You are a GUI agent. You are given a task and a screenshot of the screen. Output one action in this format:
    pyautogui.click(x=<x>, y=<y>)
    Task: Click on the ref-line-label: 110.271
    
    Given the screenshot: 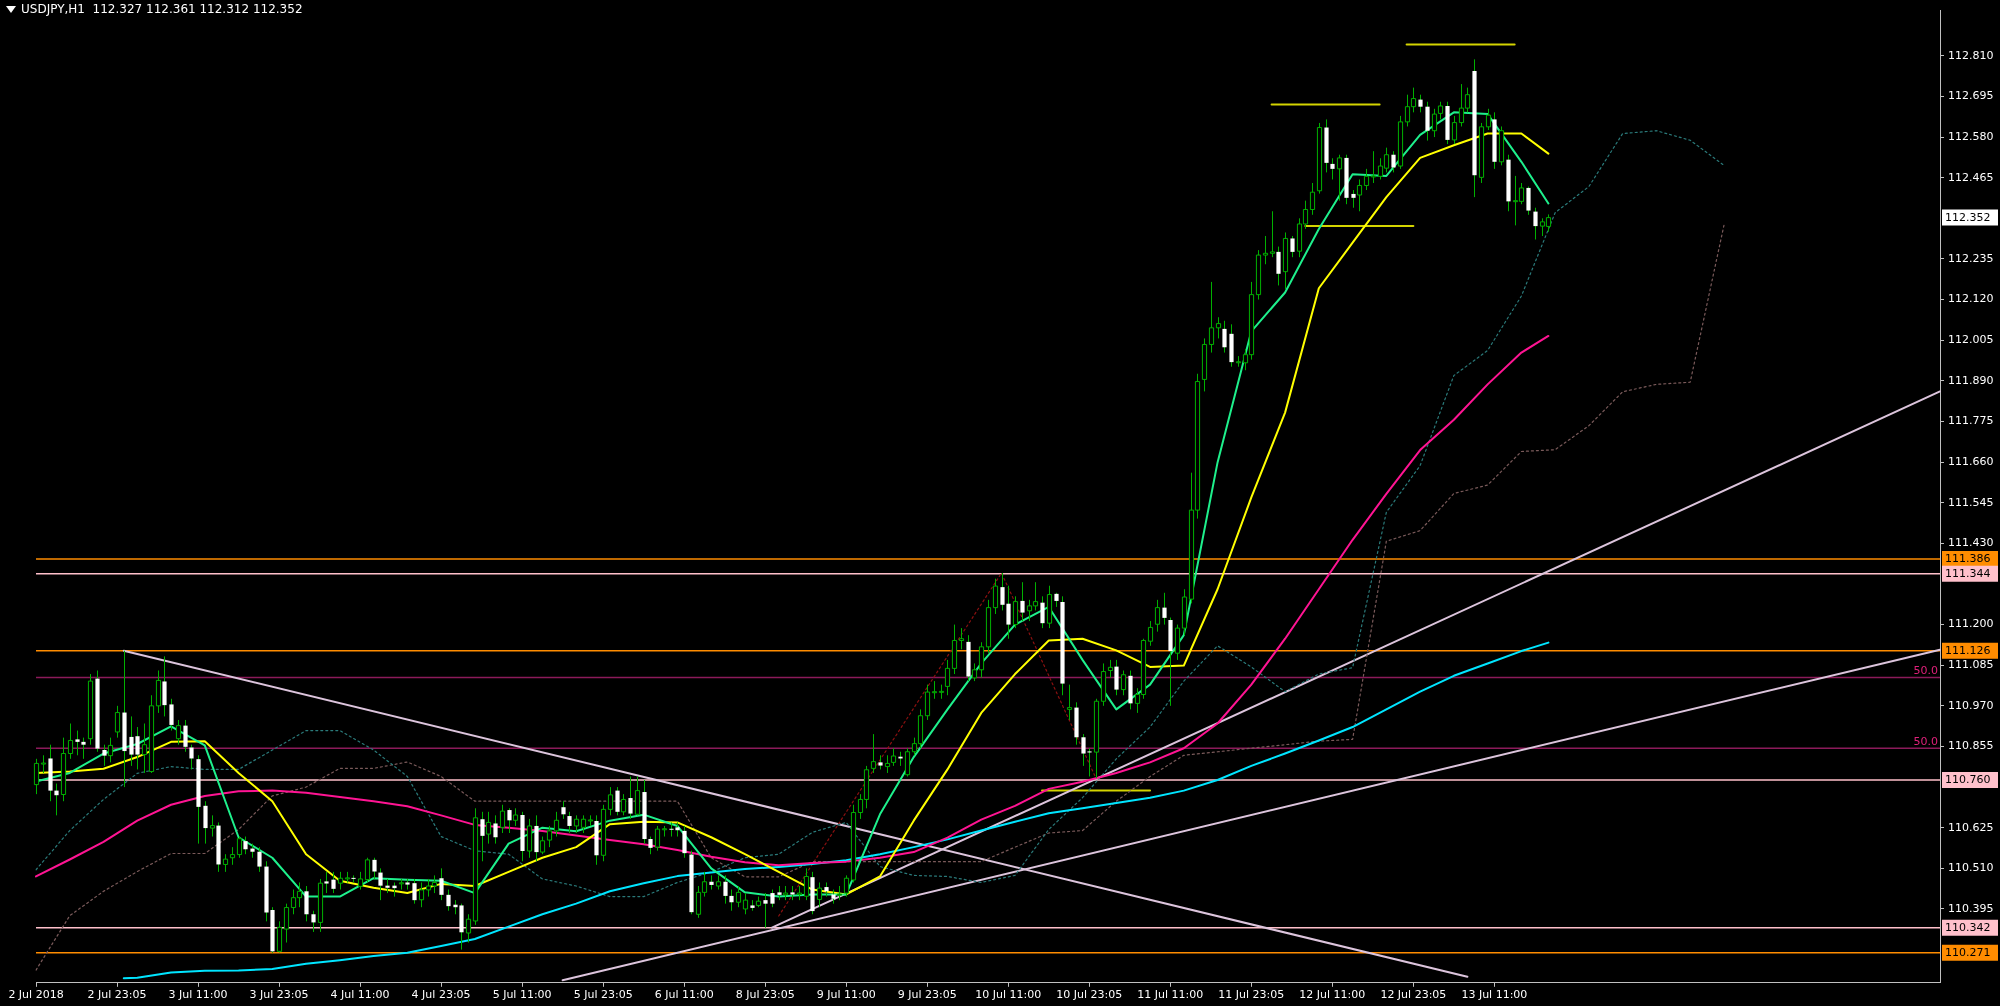 What is the action you would take?
    pyautogui.click(x=1968, y=953)
    